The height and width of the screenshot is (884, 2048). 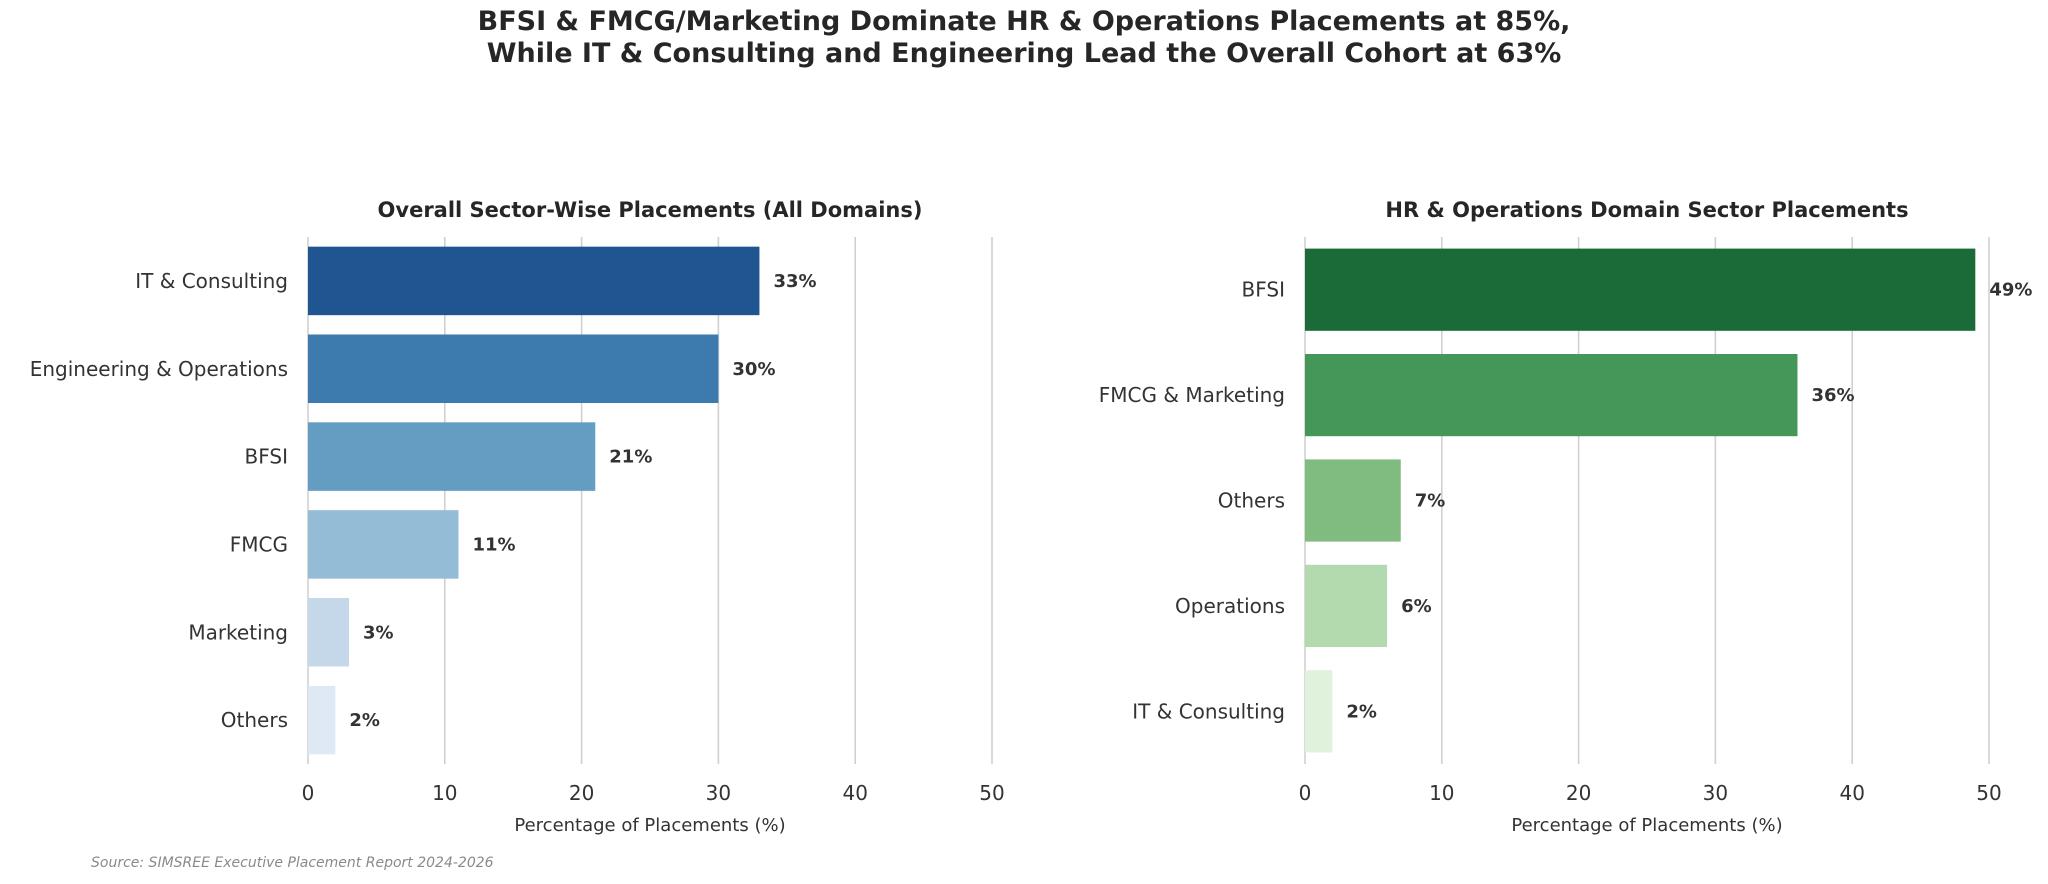 I want to click on overall-category-label-3: FMCG, so click(x=259, y=544).